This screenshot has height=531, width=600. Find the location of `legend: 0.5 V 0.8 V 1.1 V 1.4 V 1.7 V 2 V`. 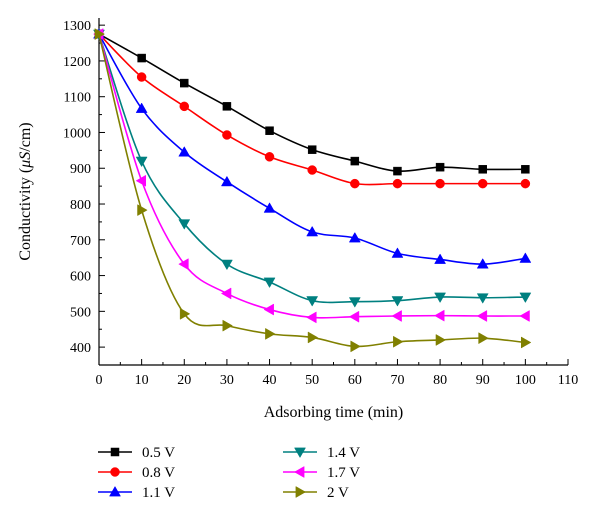

legend: 0.5 V 0.8 V 1.1 V 1.4 V 1.7 V 2 V is located at coordinates (229, 473).